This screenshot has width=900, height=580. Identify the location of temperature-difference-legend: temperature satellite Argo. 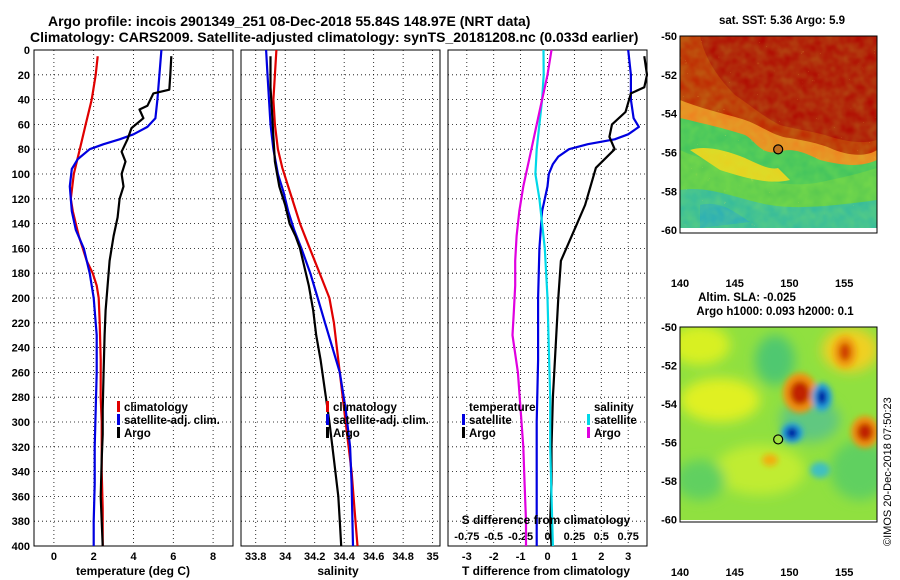
(498, 421).